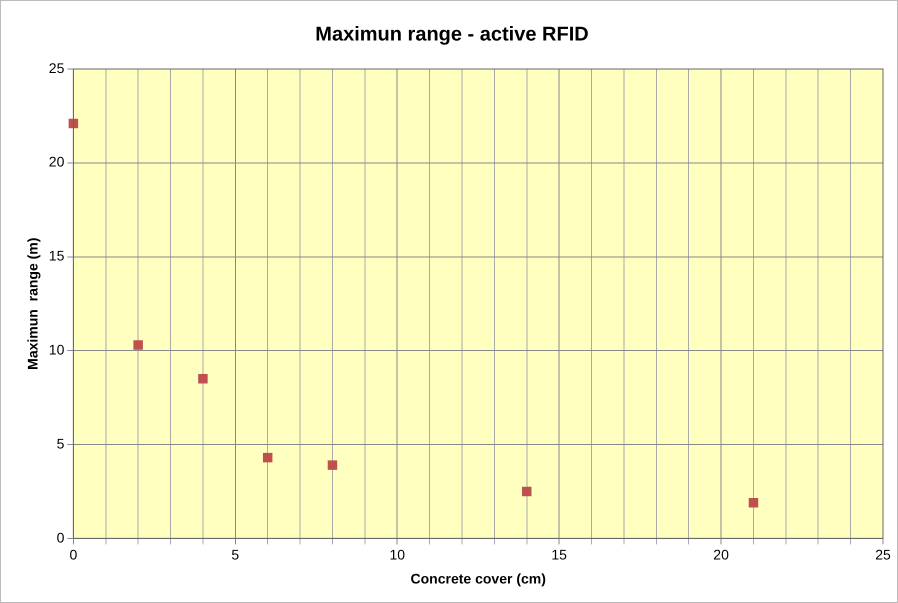 The height and width of the screenshot is (603, 898). Describe the element at coordinates (883, 554) in the screenshot. I see `x-tick-label: 25` at that location.